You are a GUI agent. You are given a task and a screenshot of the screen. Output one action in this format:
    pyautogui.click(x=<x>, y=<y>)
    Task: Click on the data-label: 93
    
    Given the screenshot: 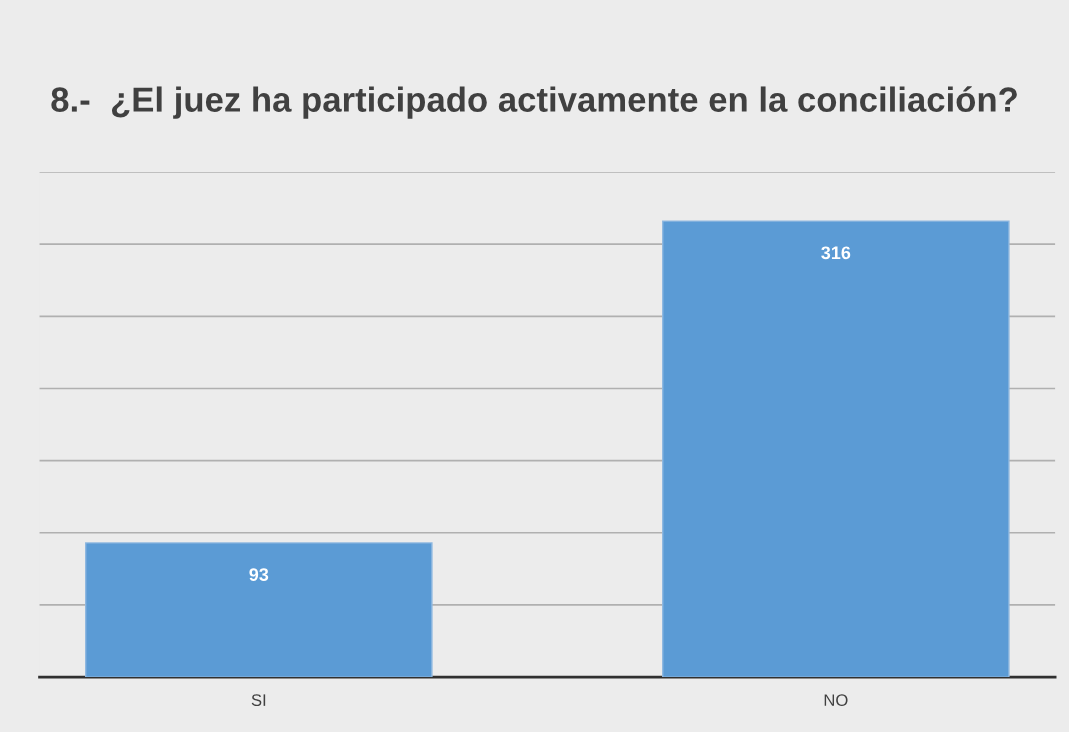 What is the action you would take?
    pyautogui.click(x=259, y=575)
    